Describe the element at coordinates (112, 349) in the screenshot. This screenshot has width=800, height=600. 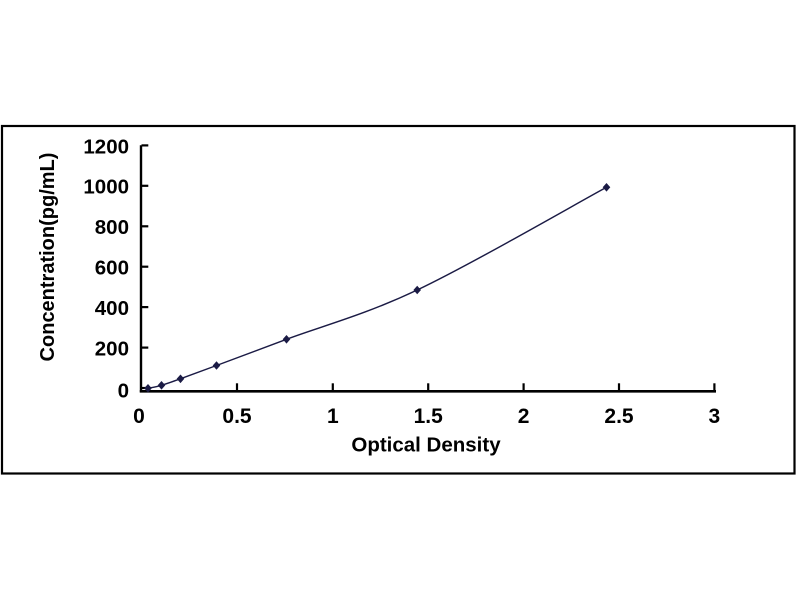
I see `svg-text: 200` at that location.